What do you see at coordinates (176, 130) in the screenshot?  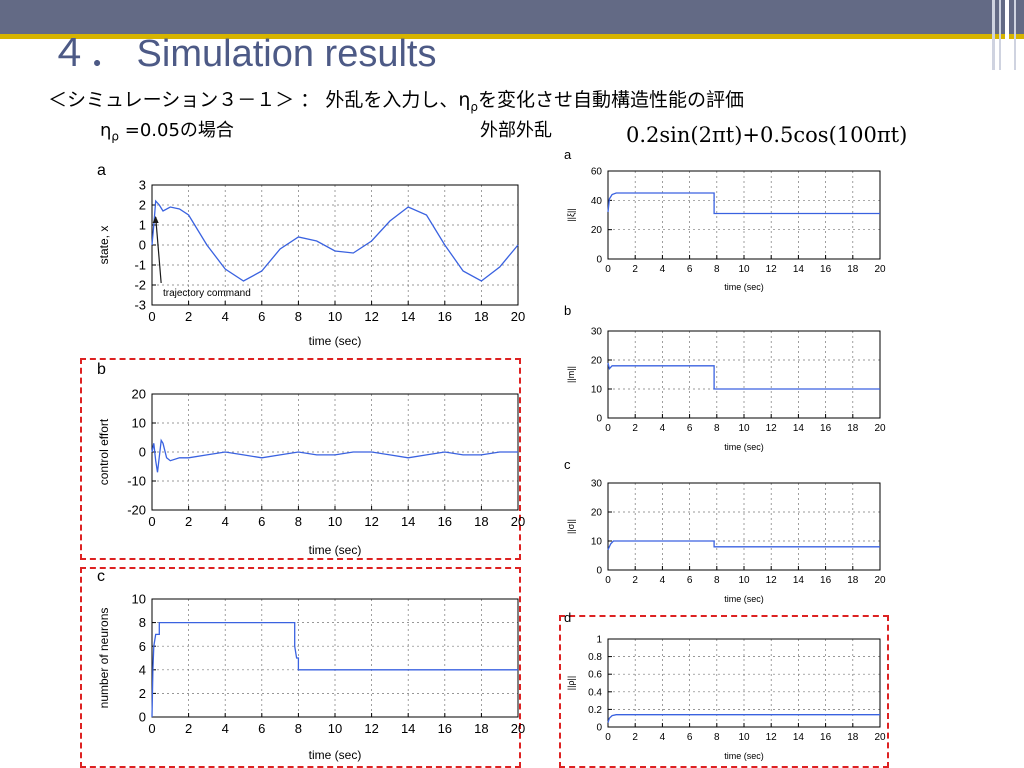 I see `condition-value: =0.05の場合` at bounding box center [176, 130].